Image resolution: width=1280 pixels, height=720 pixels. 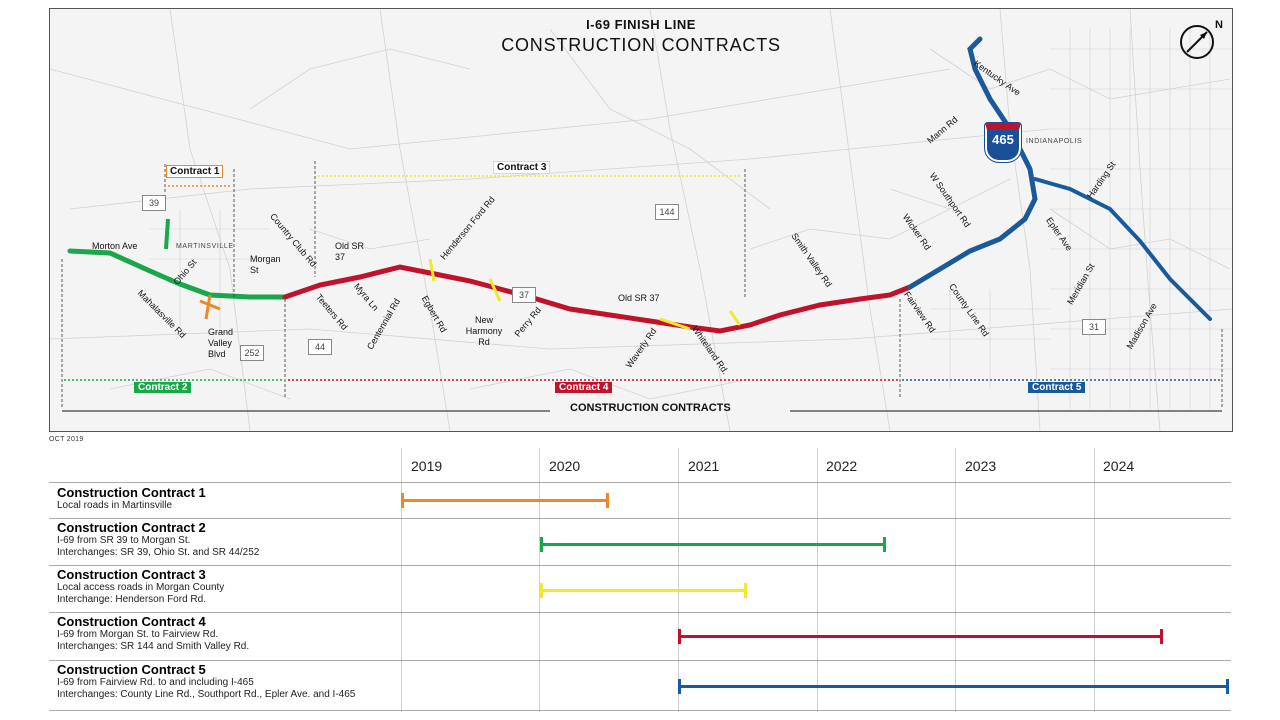 I want to click on year-header: 2022, so click(x=842, y=466).